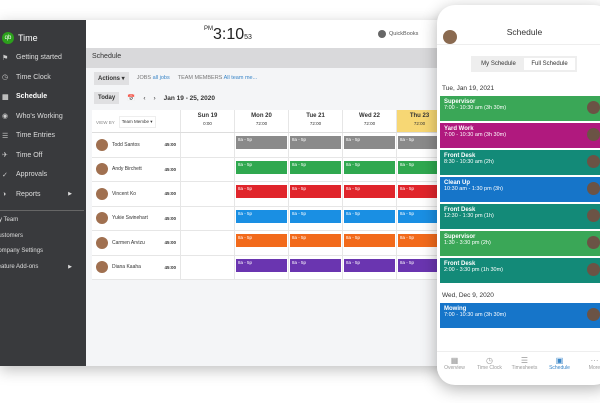 This screenshot has width=600, height=403. I want to click on prev-week-button: ‹, so click(144, 98).